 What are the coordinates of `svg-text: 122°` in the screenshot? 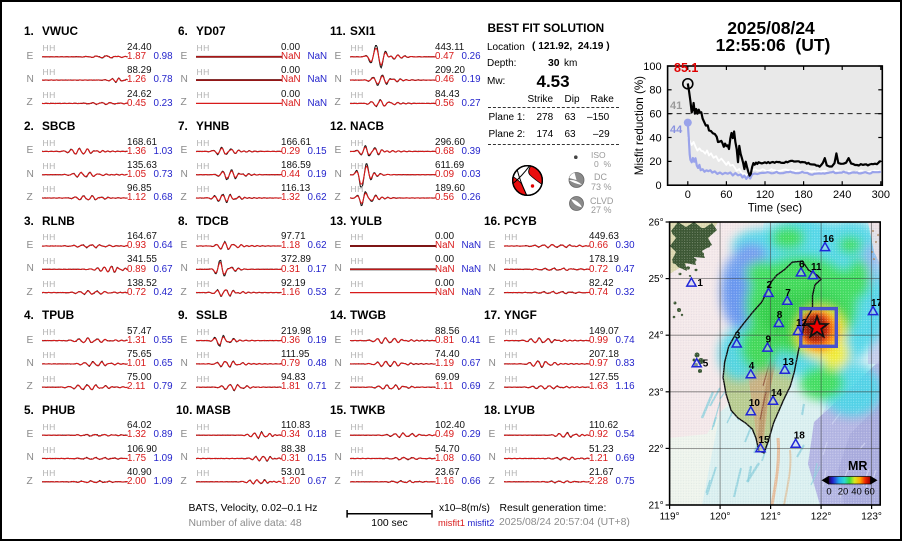 It's located at (821, 517).